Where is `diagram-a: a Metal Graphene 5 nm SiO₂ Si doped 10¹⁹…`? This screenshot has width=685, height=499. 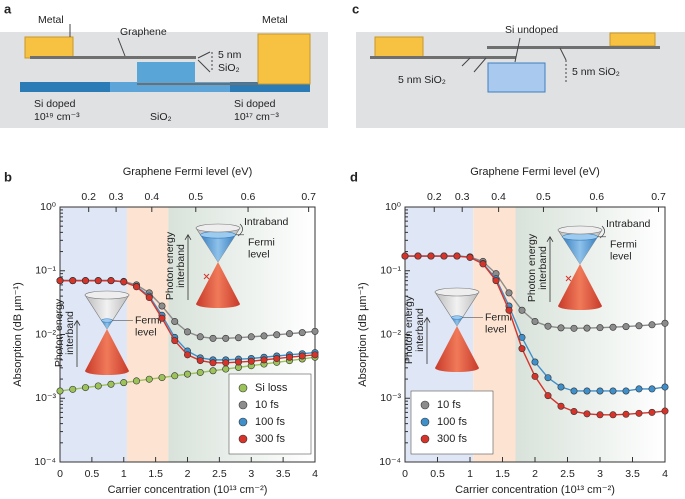
diagram-a: a Metal Graphene 5 nm SiO₂ Si doped 10¹⁹… is located at coordinates (164, 64).